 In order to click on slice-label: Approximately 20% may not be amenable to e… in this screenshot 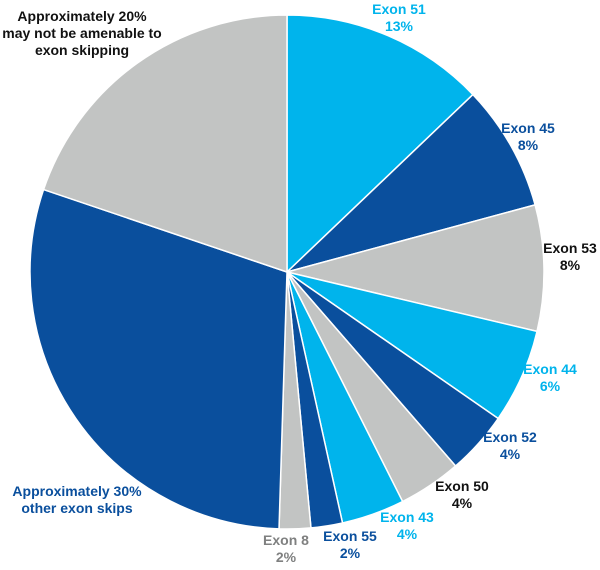, I will do `click(81, 33)`.